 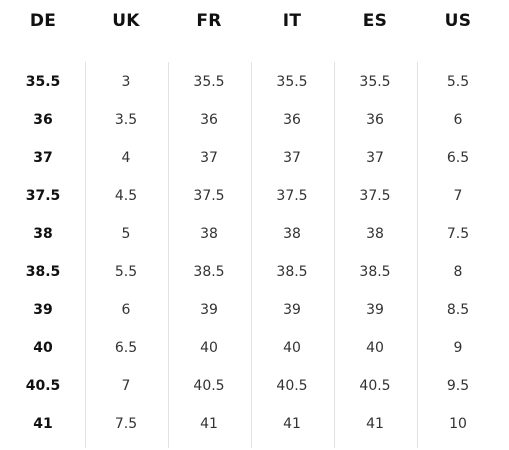 What do you see at coordinates (43, 21) in the screenshot?
I see `column-header: DE` at bounding box center [43, 21].